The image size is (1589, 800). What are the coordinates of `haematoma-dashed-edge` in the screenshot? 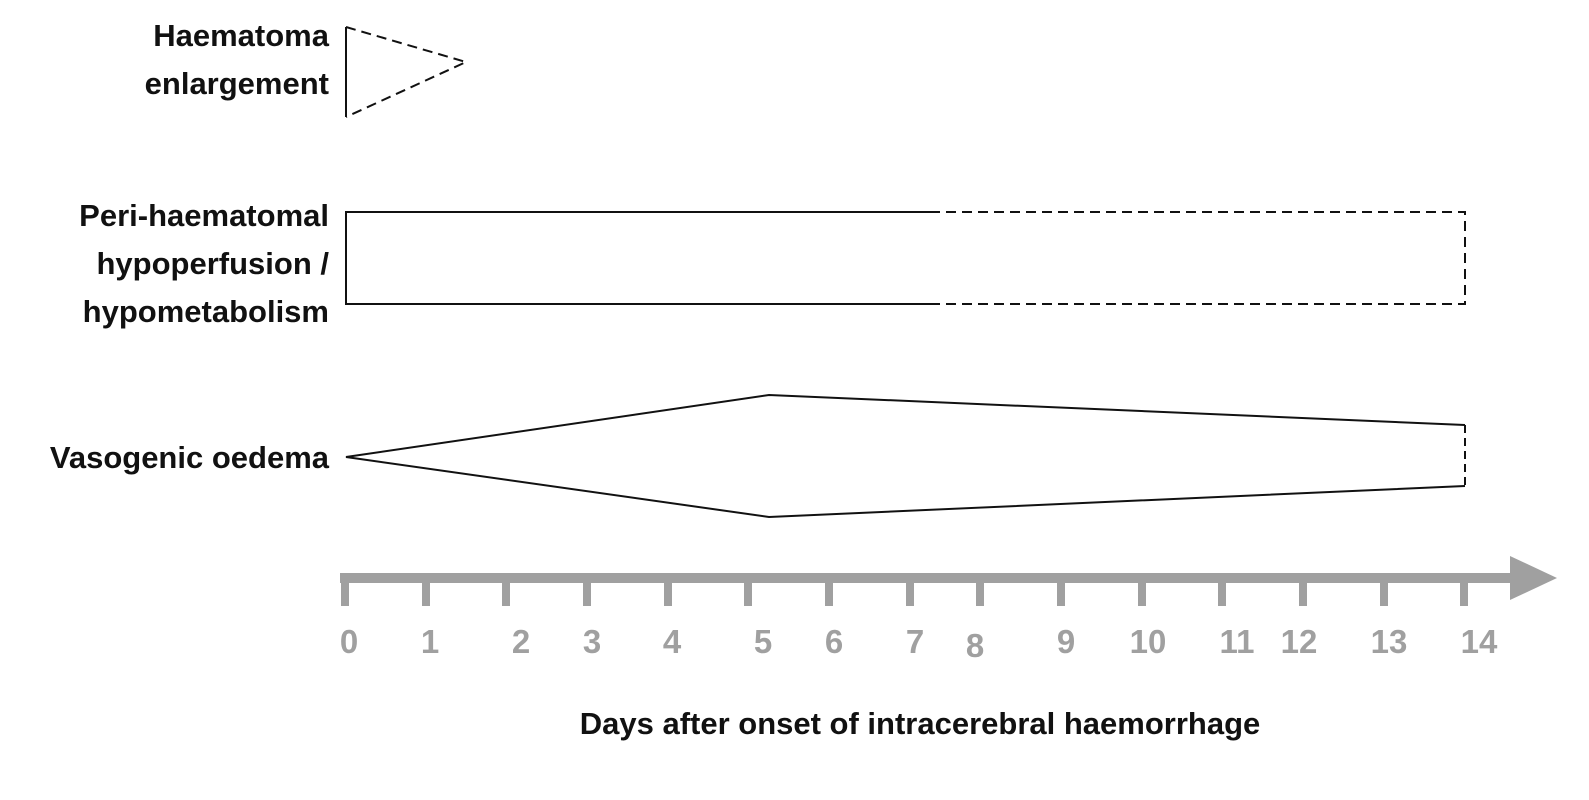 It's located at (407, 72).